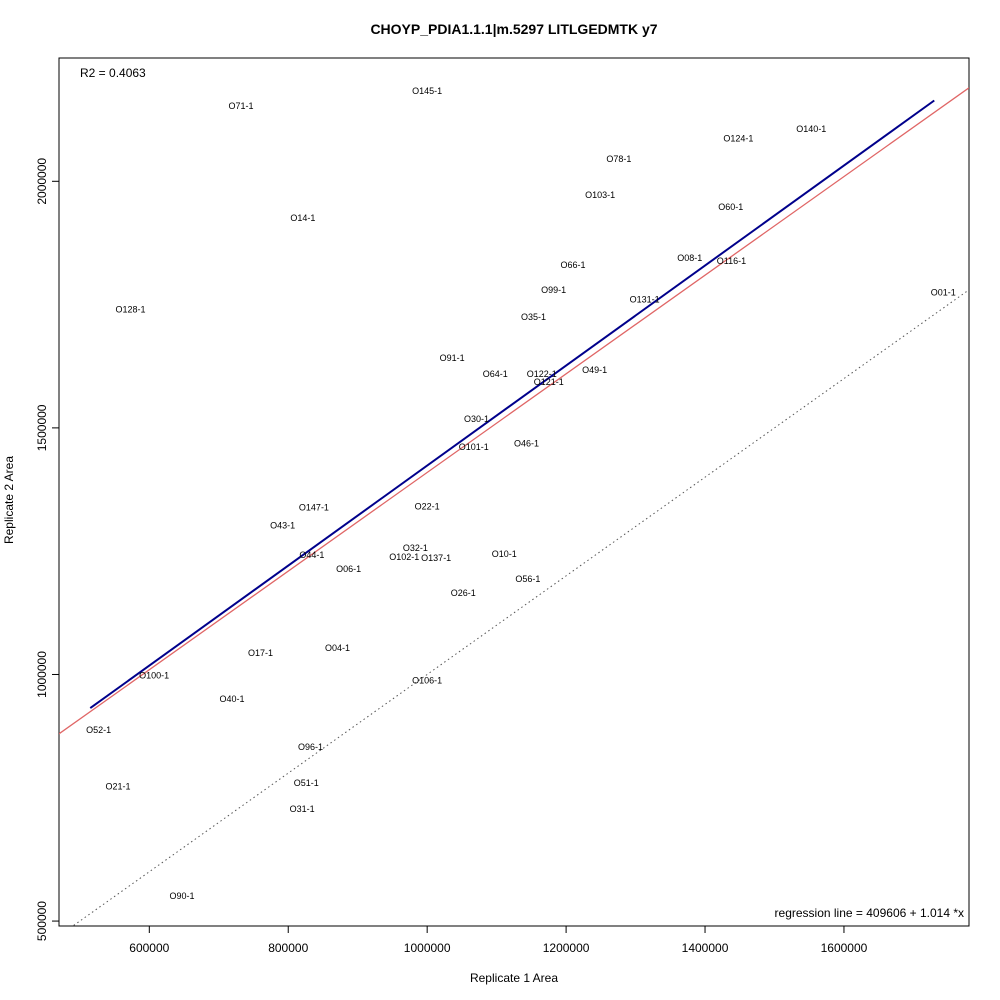 This screenshot has width=1000, height=1000. Describe the element at coordinates (42, 921) in the screenshot. I see `y-tick-label: 500000` at that location.